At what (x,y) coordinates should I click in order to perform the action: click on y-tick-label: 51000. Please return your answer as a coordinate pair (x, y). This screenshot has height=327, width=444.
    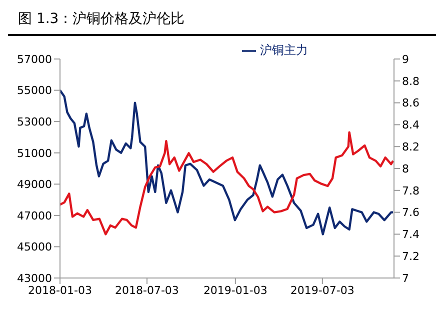
    Looking at the image, I should click on (34, 153).